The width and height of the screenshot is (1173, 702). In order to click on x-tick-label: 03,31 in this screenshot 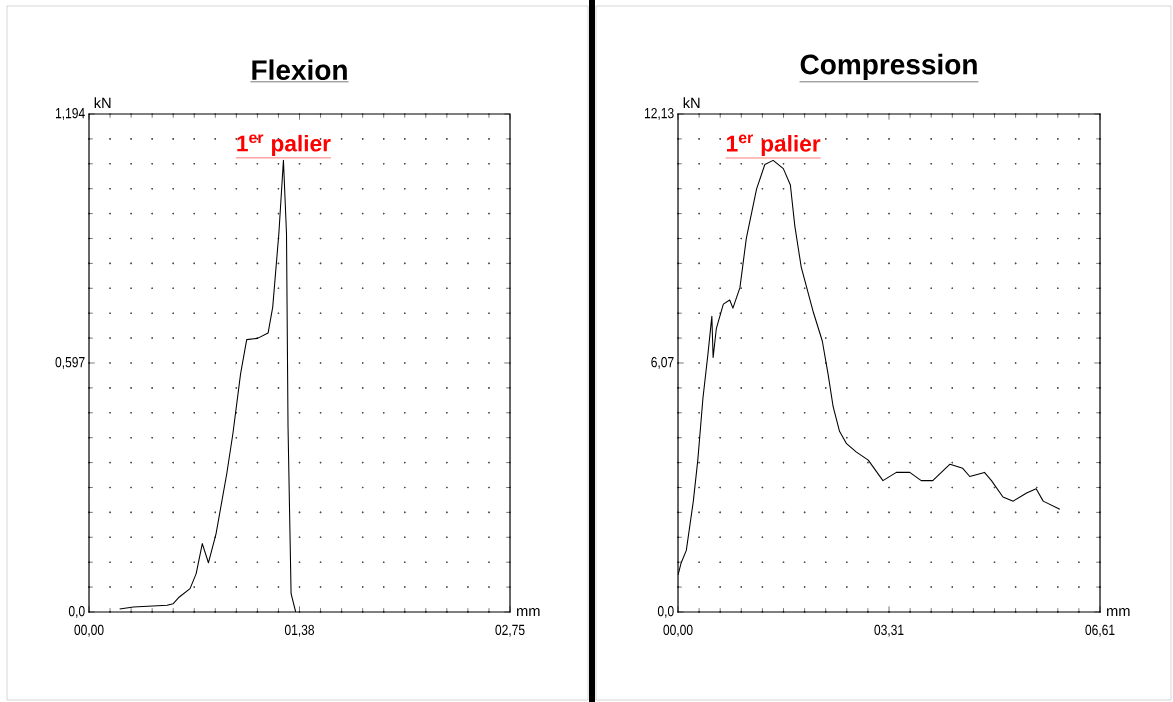, I will do `click(889, 630)`.